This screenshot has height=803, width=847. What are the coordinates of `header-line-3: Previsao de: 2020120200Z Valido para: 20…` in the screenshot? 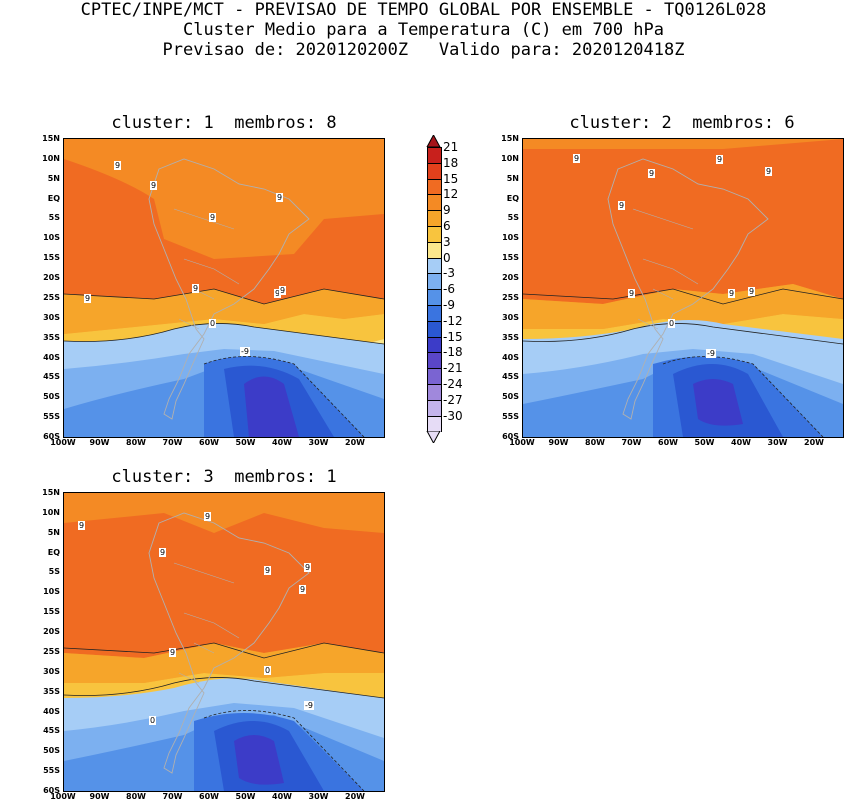 It's located at (423, 50).